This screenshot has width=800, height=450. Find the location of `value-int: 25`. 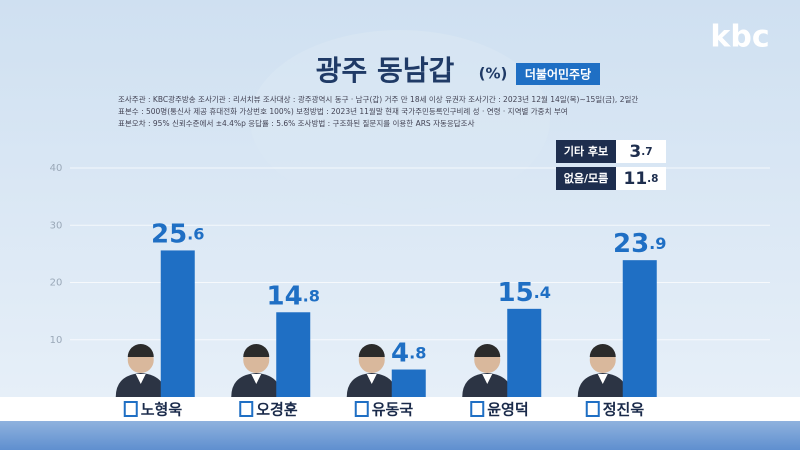

value-int: 25 is located at coordinates (169, 234).